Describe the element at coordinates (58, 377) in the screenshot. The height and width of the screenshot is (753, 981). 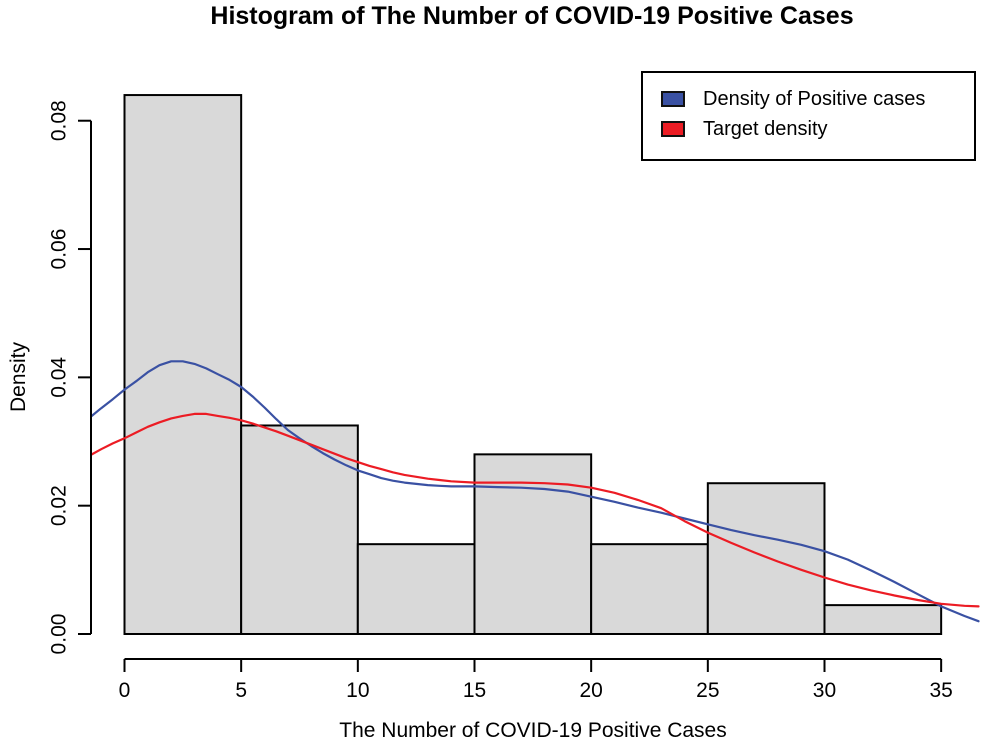
I see `y-tick-label: 0.04` at that location.